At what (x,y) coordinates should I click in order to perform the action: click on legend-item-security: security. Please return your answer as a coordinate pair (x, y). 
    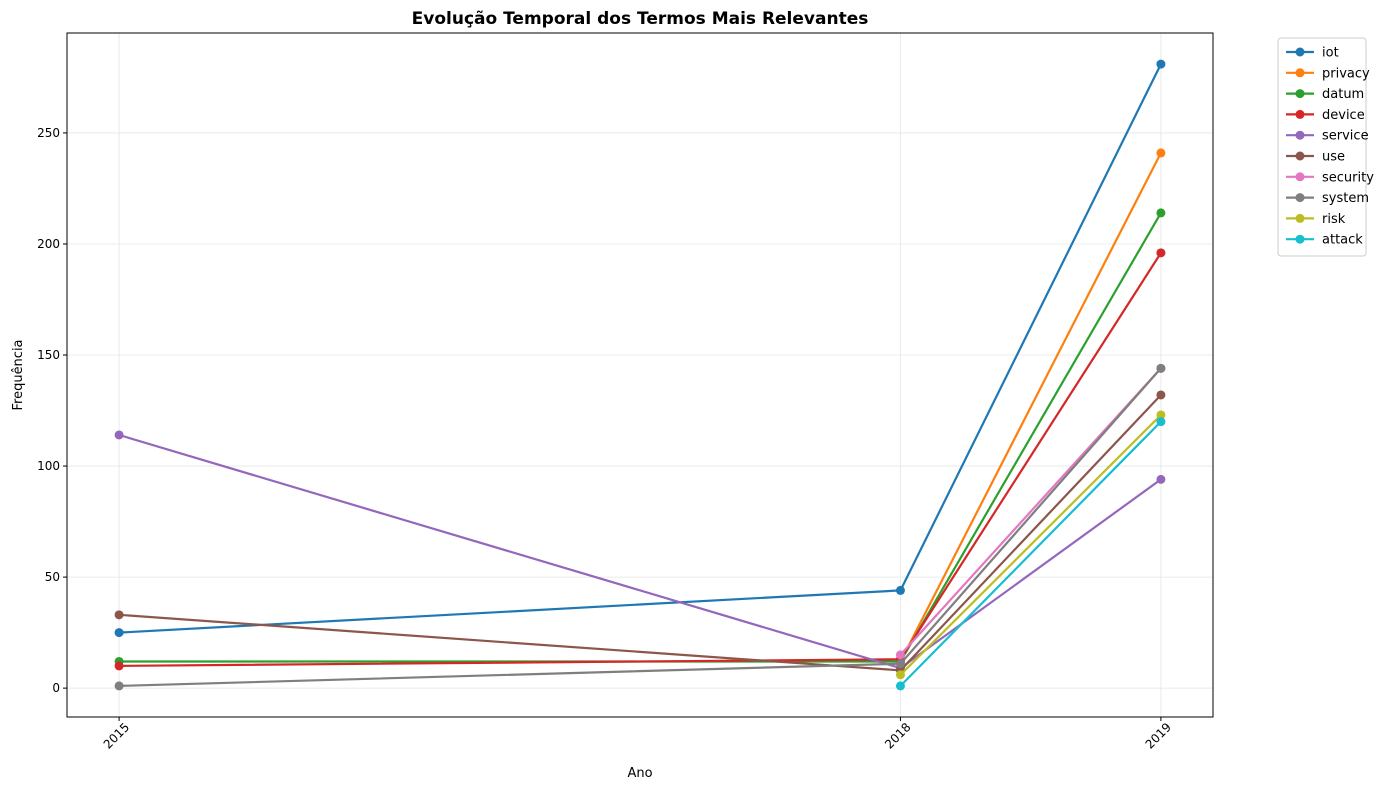
    Looking at the image, I should click on (1330, 177).